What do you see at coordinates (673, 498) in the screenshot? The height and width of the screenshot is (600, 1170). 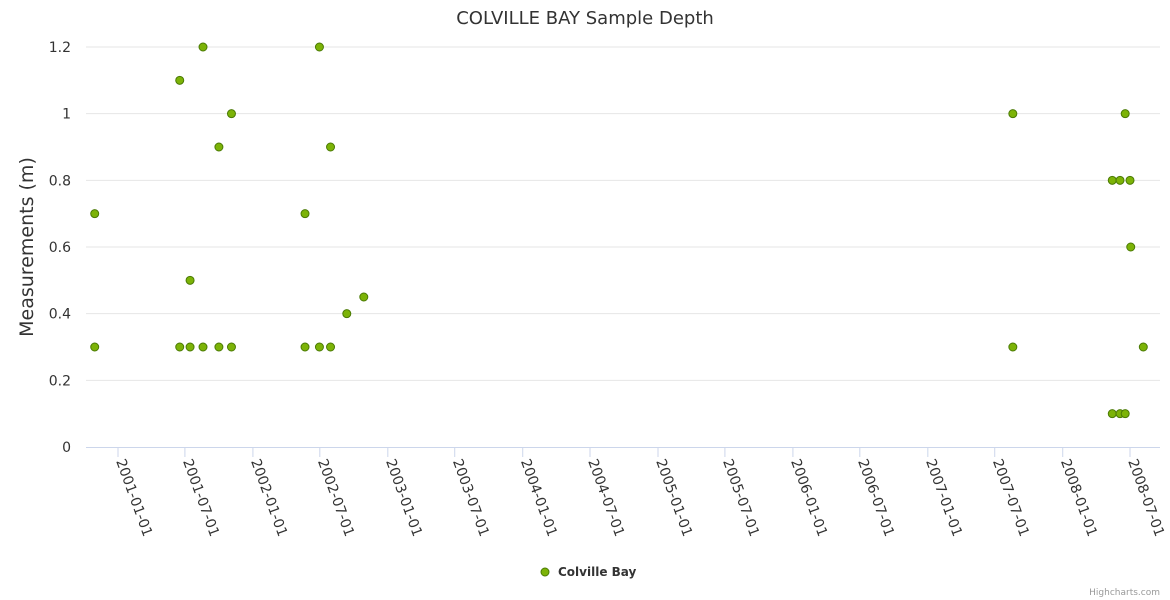 I see `x-tick-label: 2005-01-01` at bounding box center [673, 498].